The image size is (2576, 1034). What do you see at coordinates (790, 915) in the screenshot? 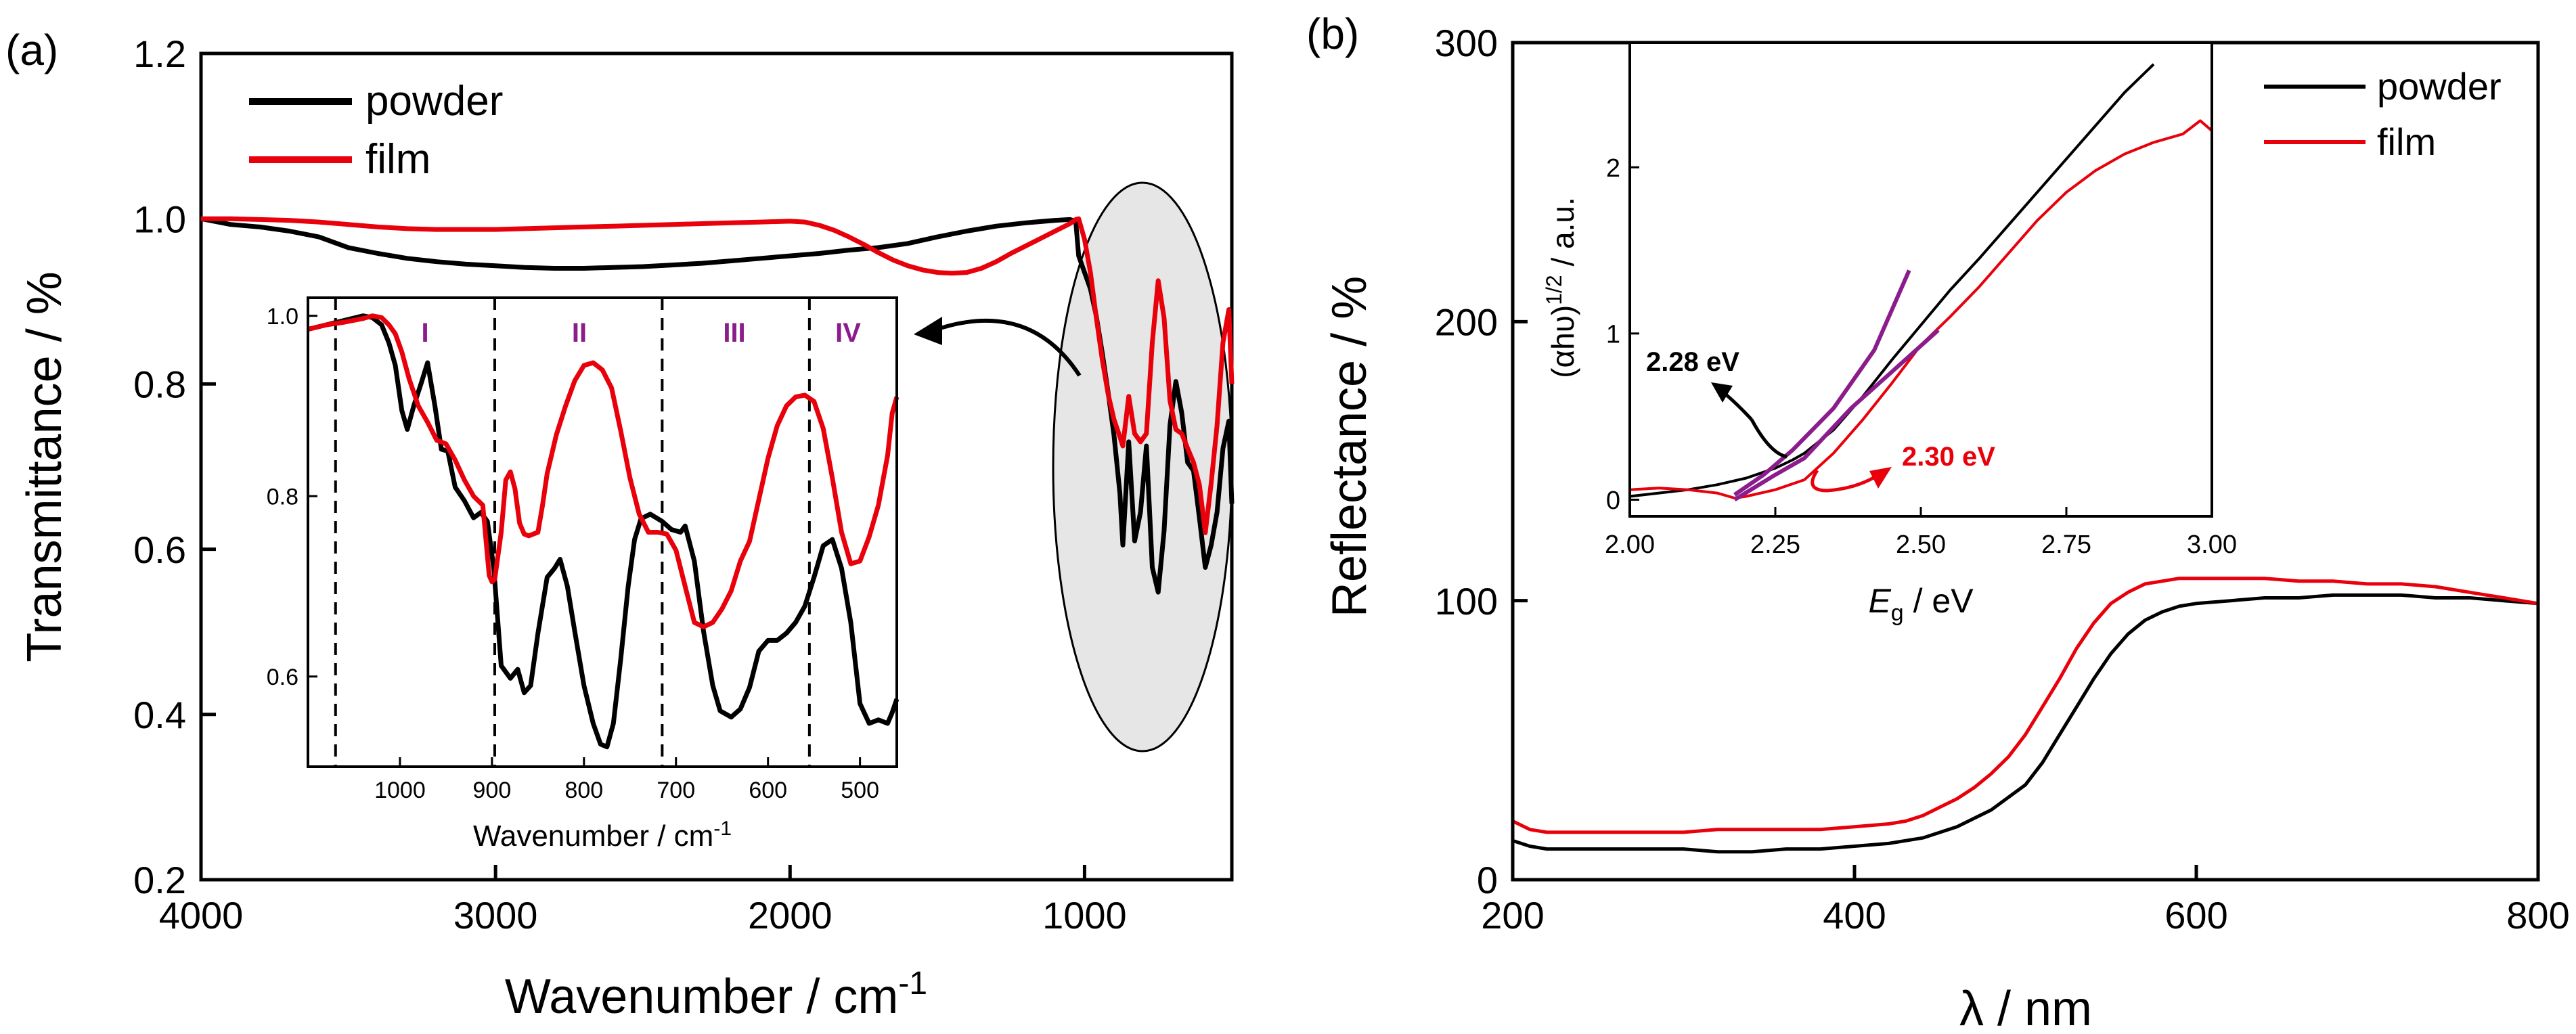
I see `a_main-xtick-label: 2000` at bounding box center [790, 915].